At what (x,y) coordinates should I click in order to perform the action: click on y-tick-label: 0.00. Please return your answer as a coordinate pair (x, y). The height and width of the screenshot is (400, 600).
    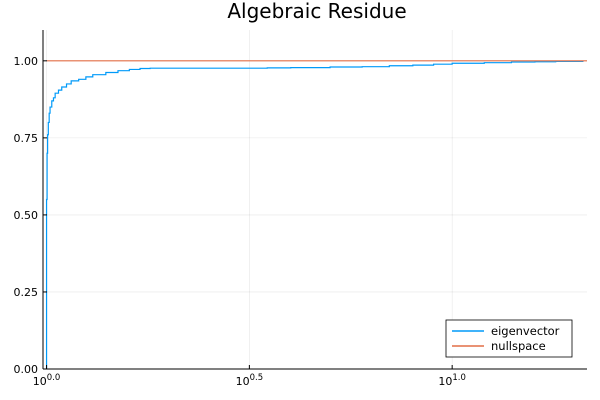
    Looking at the image, I should click on (26, 369).